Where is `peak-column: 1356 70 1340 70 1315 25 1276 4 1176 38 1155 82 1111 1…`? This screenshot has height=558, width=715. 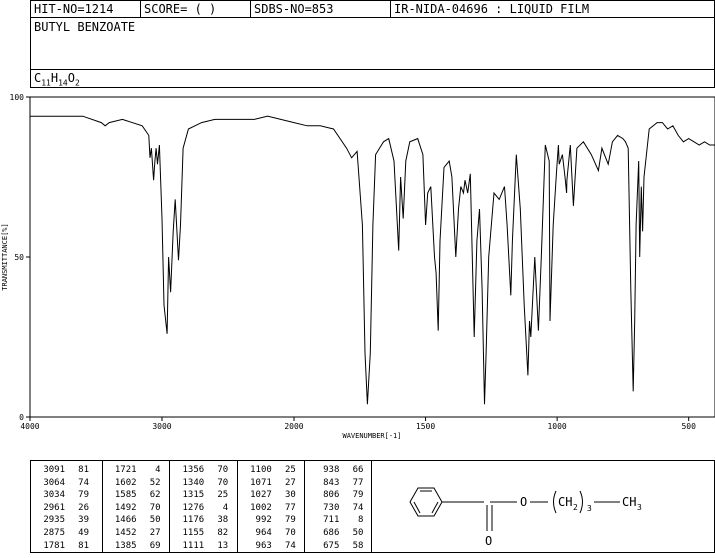 peak-column: 1356 70 1340 70 1315 25 1276 4 1176 38 1155 82 1111 1… is located at coordinates (204, 506).